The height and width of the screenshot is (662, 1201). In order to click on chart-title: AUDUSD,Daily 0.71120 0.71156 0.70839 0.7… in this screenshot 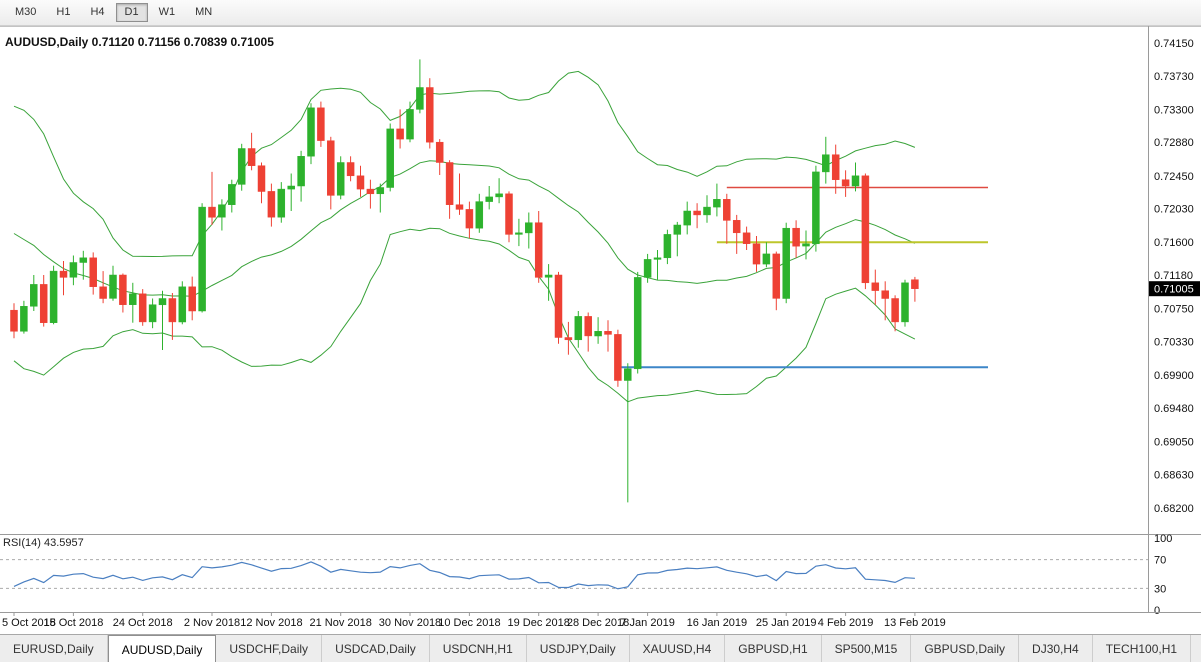, I will do `click(139, 42)`.